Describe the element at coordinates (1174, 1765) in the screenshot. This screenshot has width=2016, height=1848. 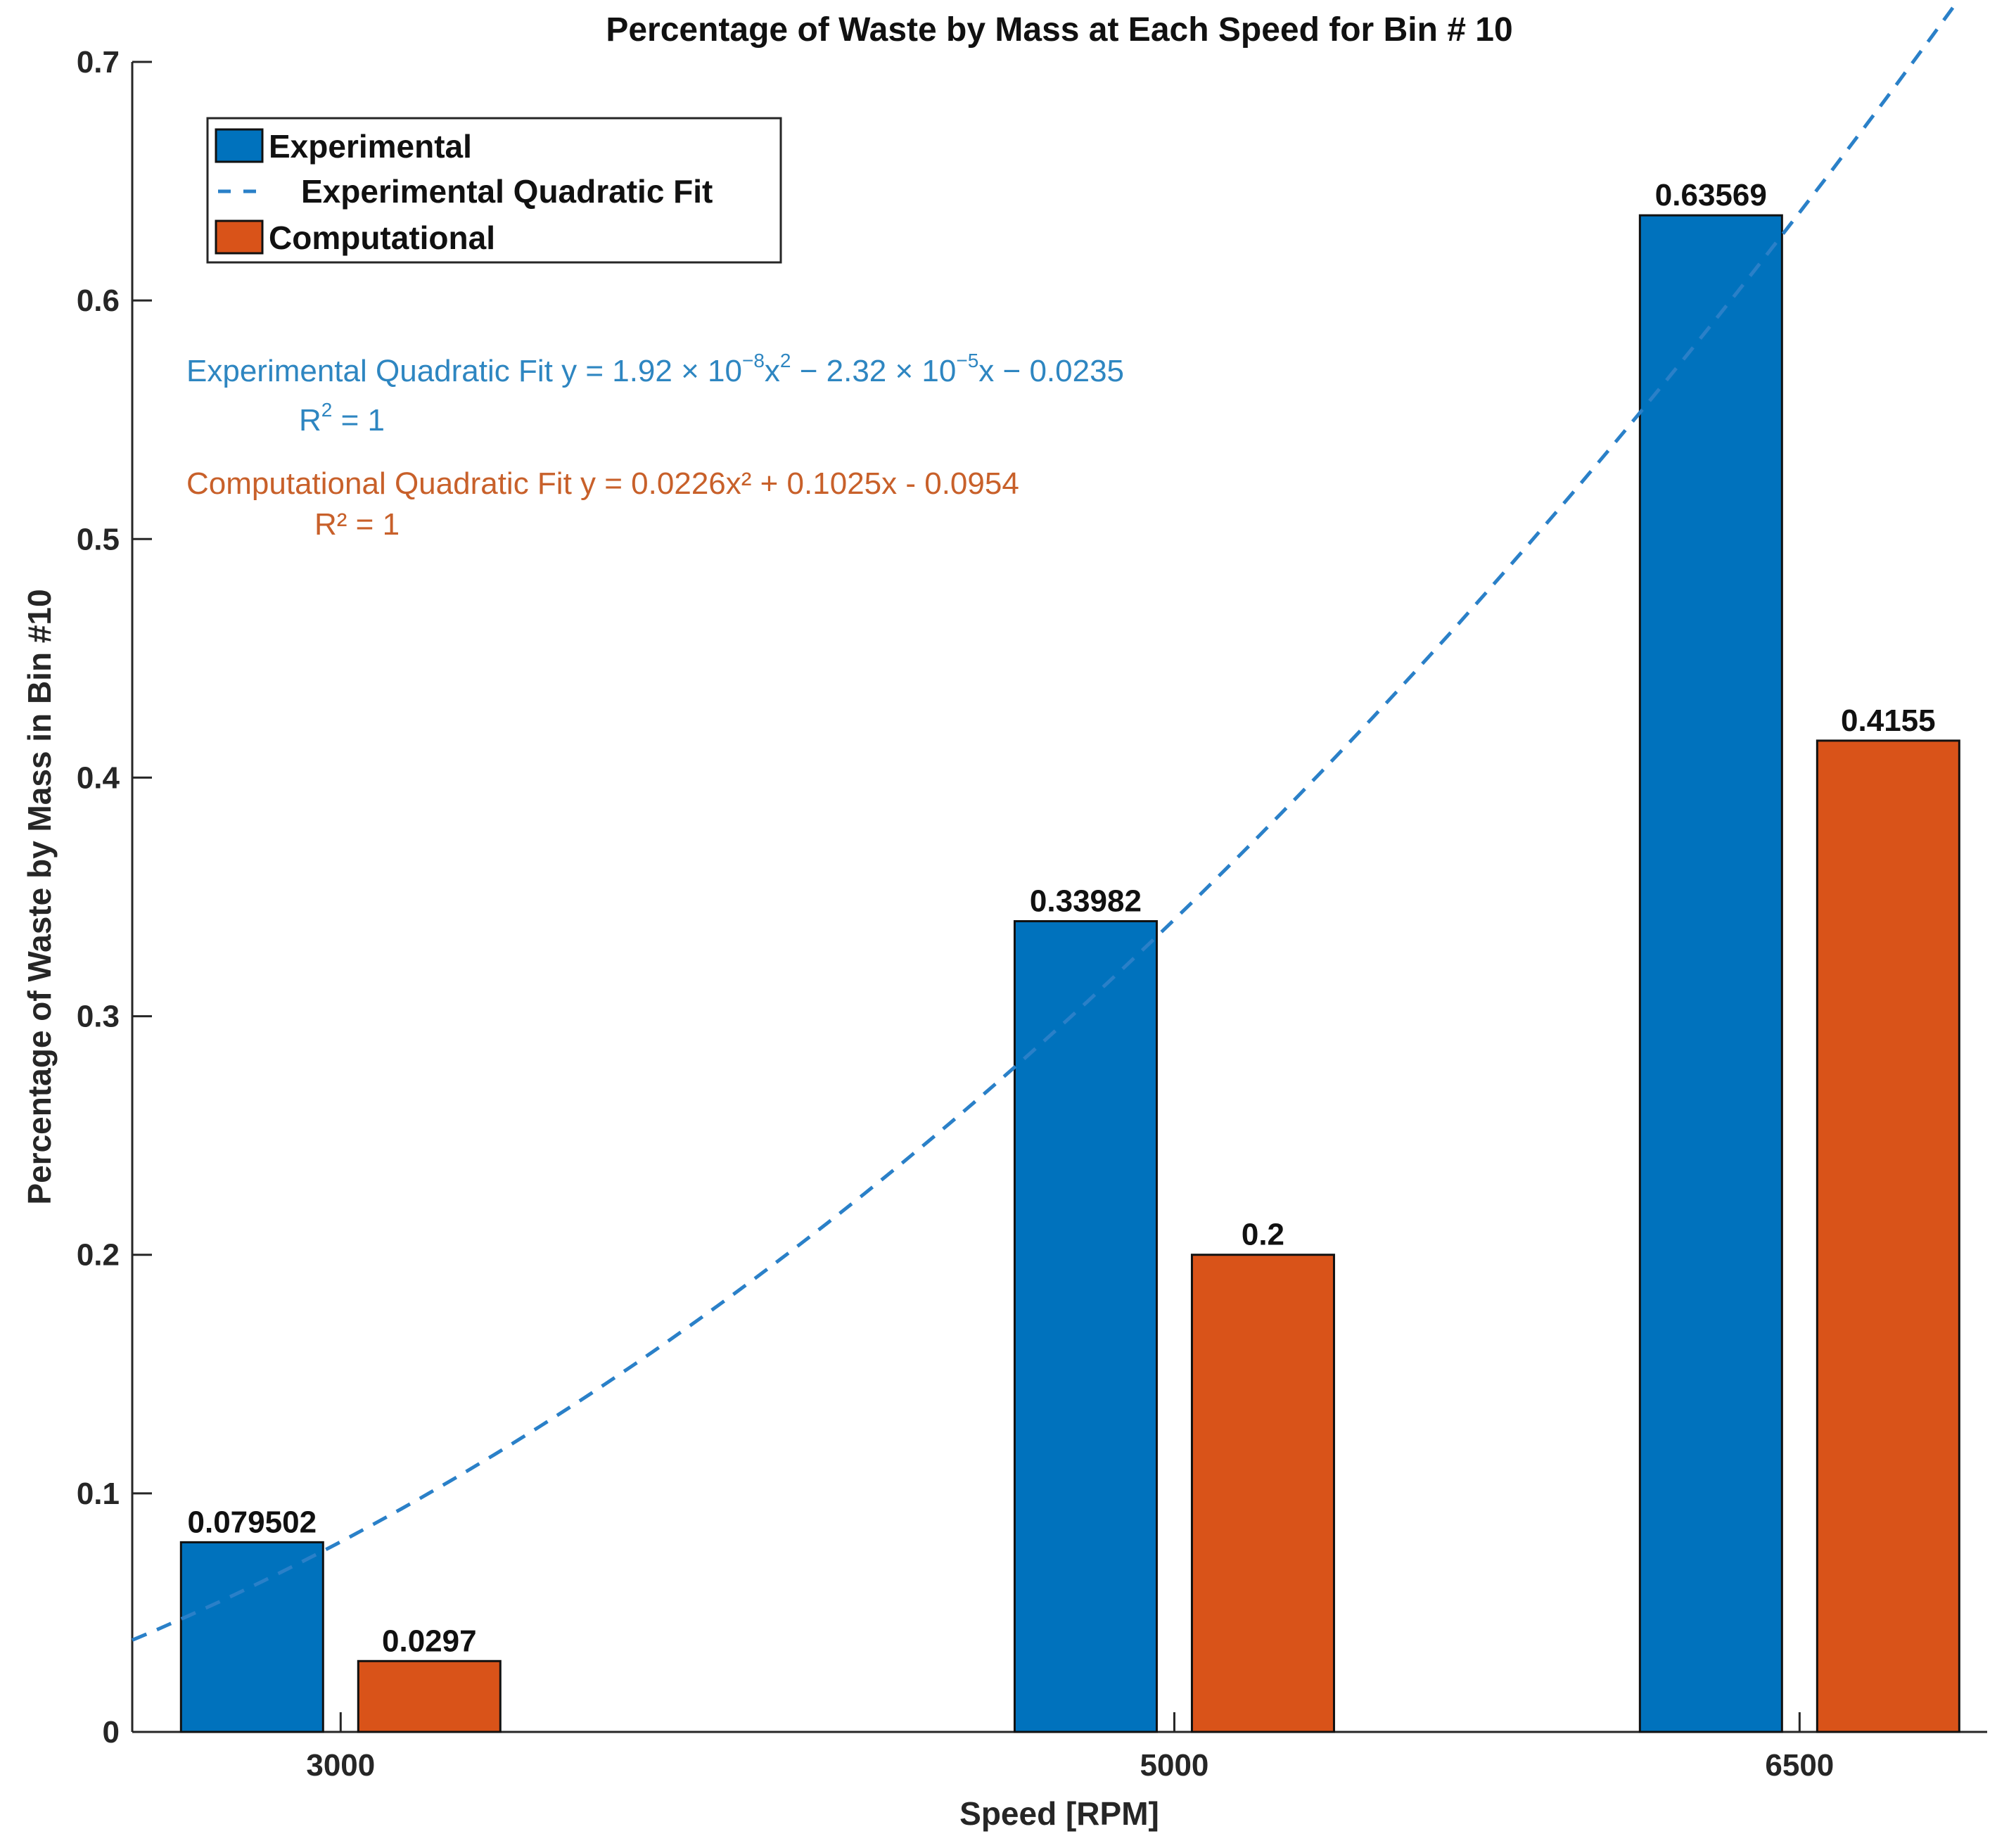
I see `x-tick-label: 5000` at that location.